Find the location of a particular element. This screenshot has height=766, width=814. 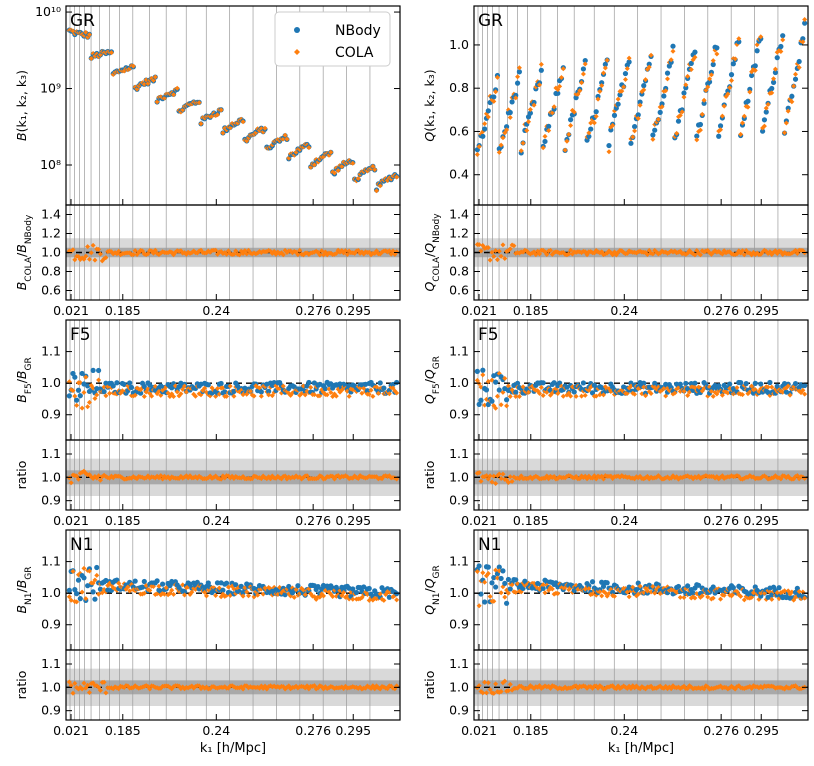

xtick-label: 0.295 is located at coordinates (761, 730).